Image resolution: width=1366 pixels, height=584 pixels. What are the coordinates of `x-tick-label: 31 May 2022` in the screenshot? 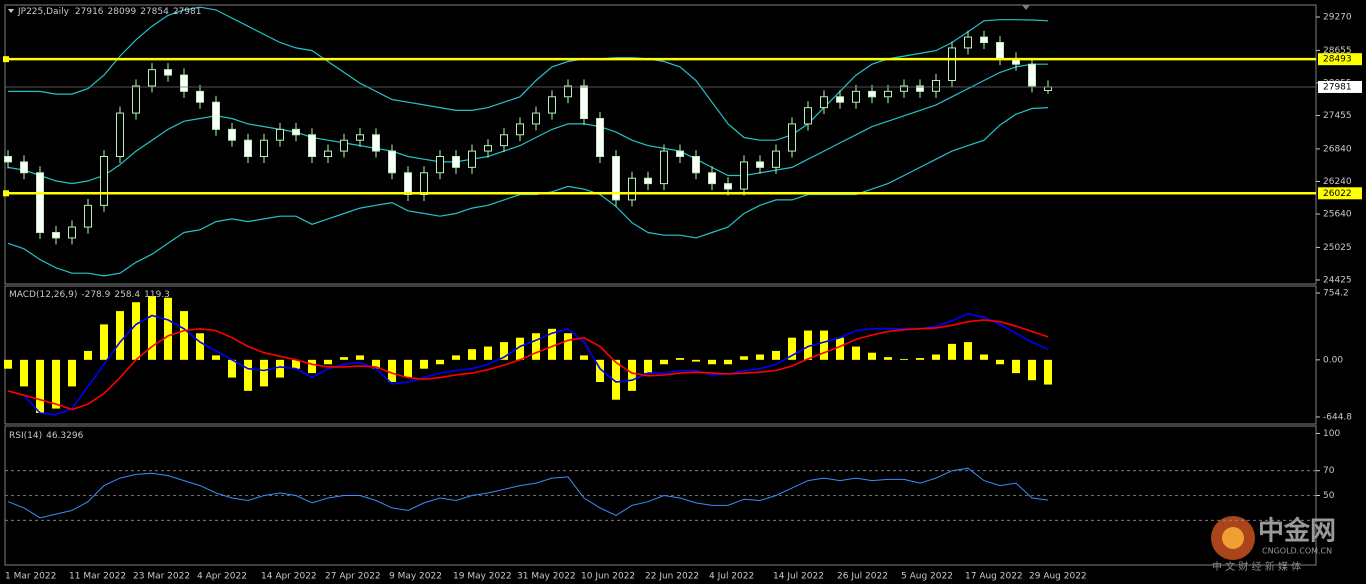 It's located at (546, 577).